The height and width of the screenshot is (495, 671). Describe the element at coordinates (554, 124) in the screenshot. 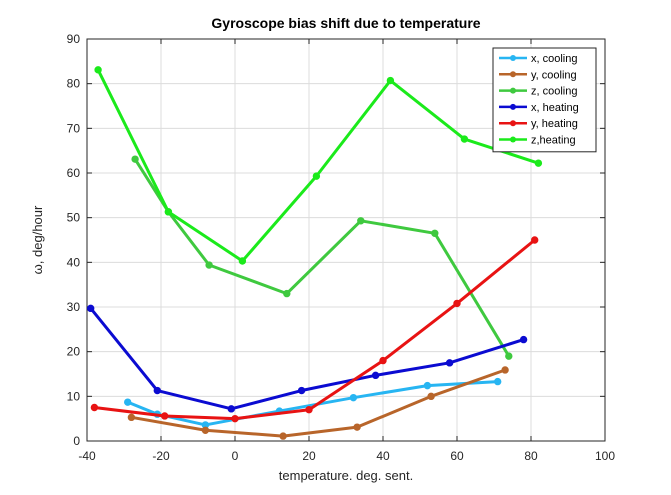

I see `legend-label: y, heating` at that location.